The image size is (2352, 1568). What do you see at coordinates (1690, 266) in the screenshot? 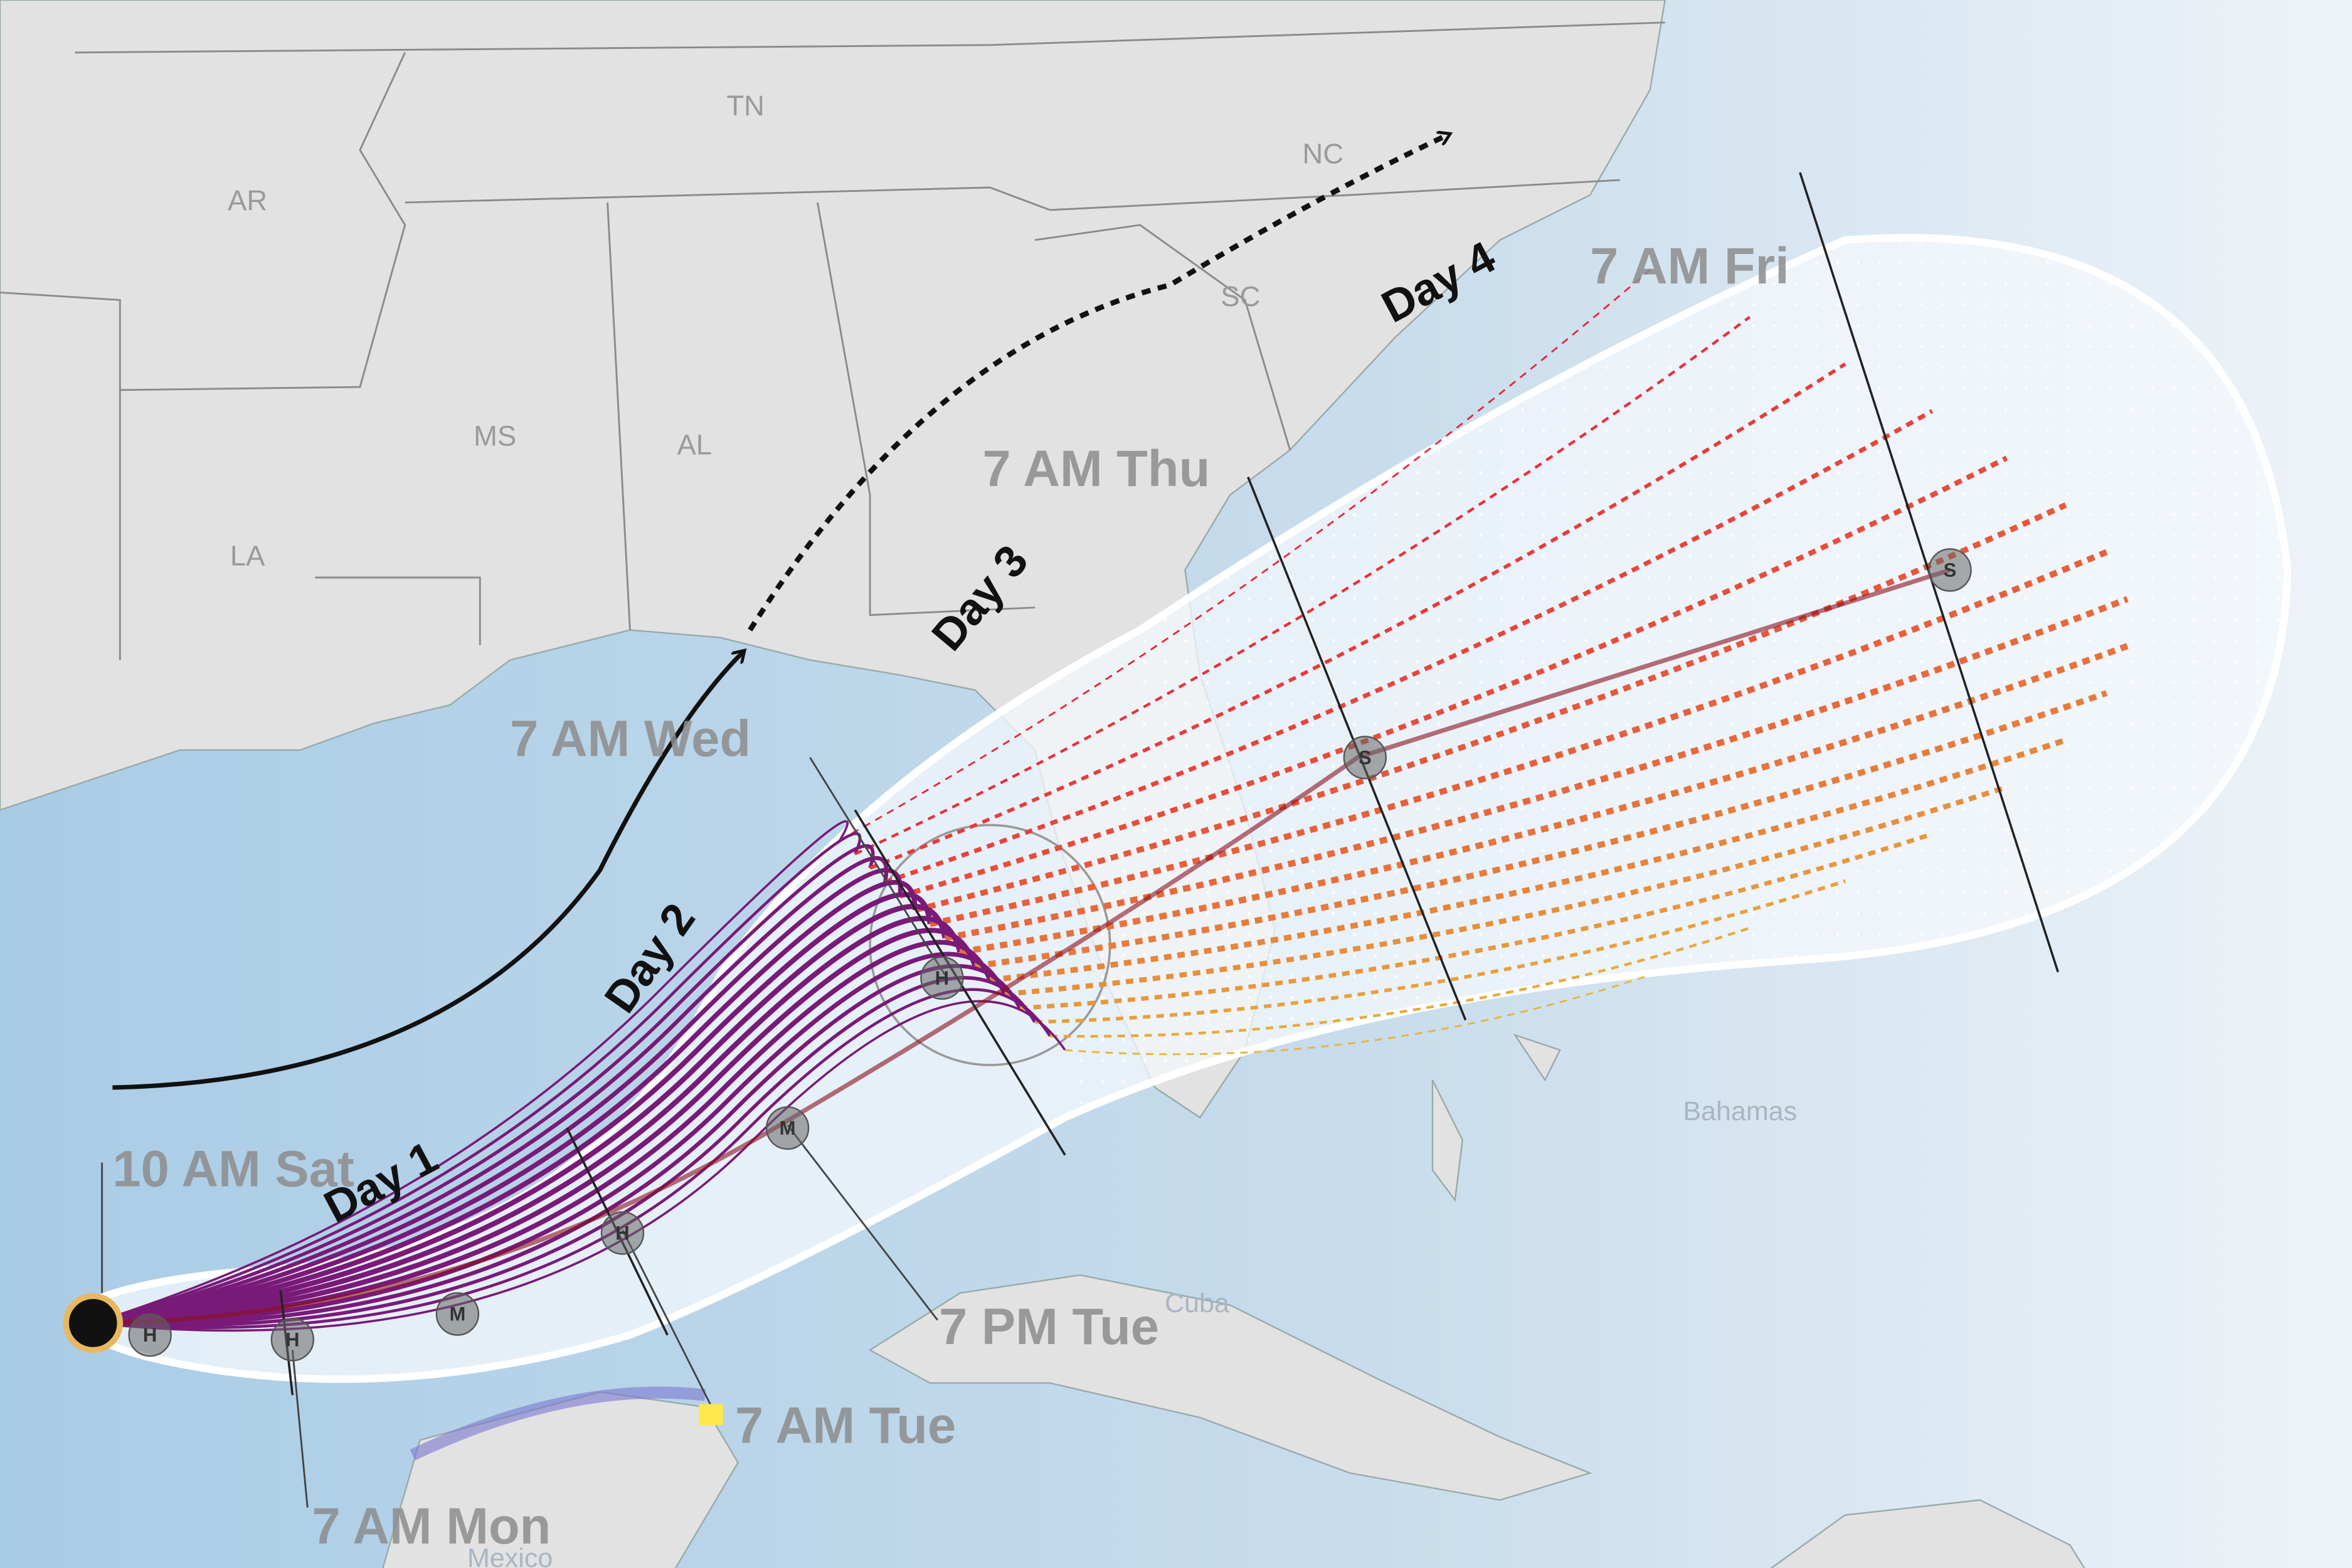
I see `time-label: 7 AM Fri` at bounding box center [1690, 266].